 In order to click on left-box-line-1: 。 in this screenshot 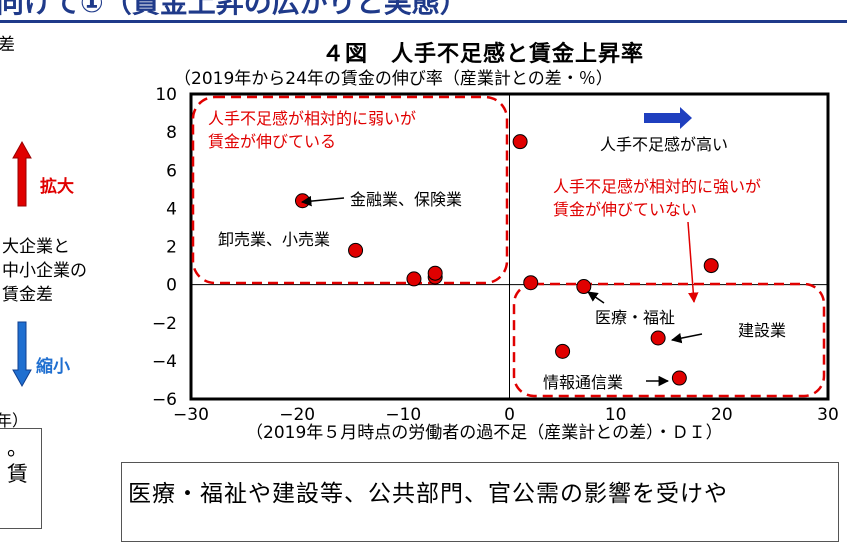, I will do `click(17, 448)`.